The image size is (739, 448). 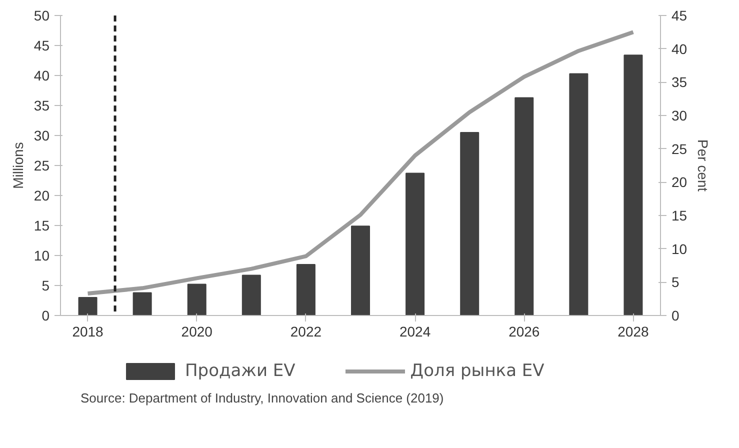 What do you see at coordinates (634, 332) in the screenshot?
I see `x-tick-label: 2028` at bounding box center [634, 332].